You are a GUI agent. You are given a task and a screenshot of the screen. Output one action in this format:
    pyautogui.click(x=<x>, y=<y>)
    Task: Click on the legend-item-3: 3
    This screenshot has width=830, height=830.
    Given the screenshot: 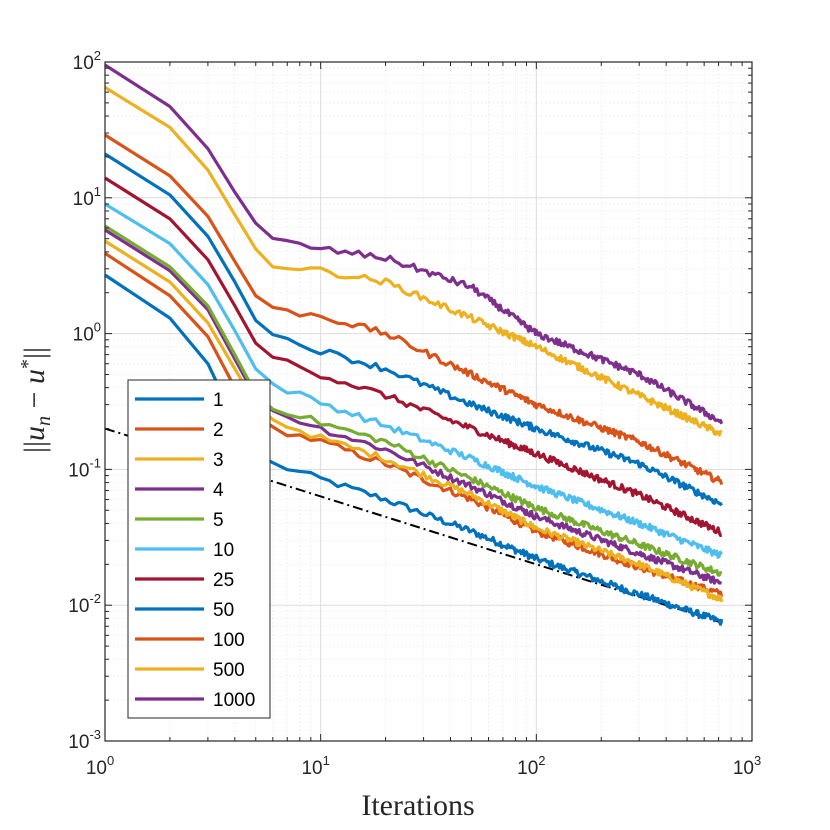 What is the action you would take?
    pyautogui.click(x=179, y=460)
    